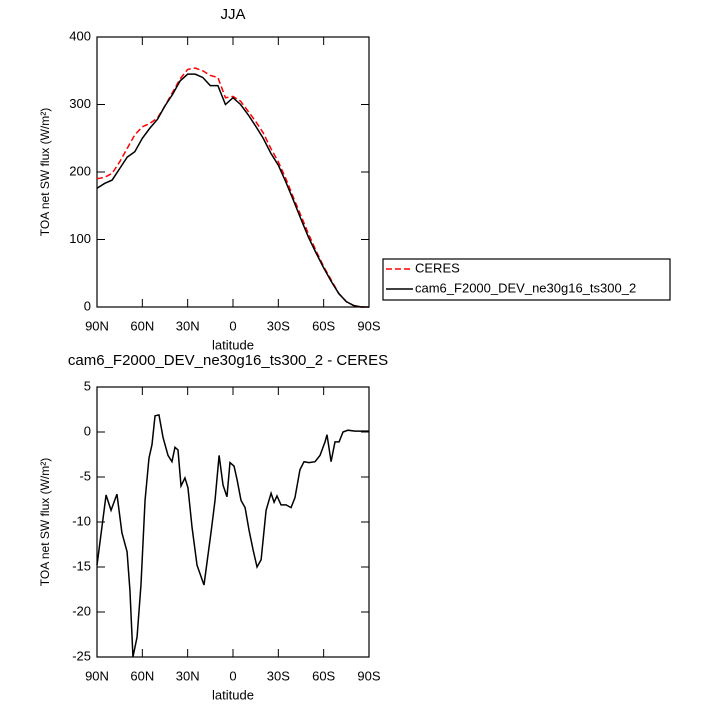 The width and height of the screenshot is (708, 708). I want to click on y-tick-label: -25, so click(81, 655).